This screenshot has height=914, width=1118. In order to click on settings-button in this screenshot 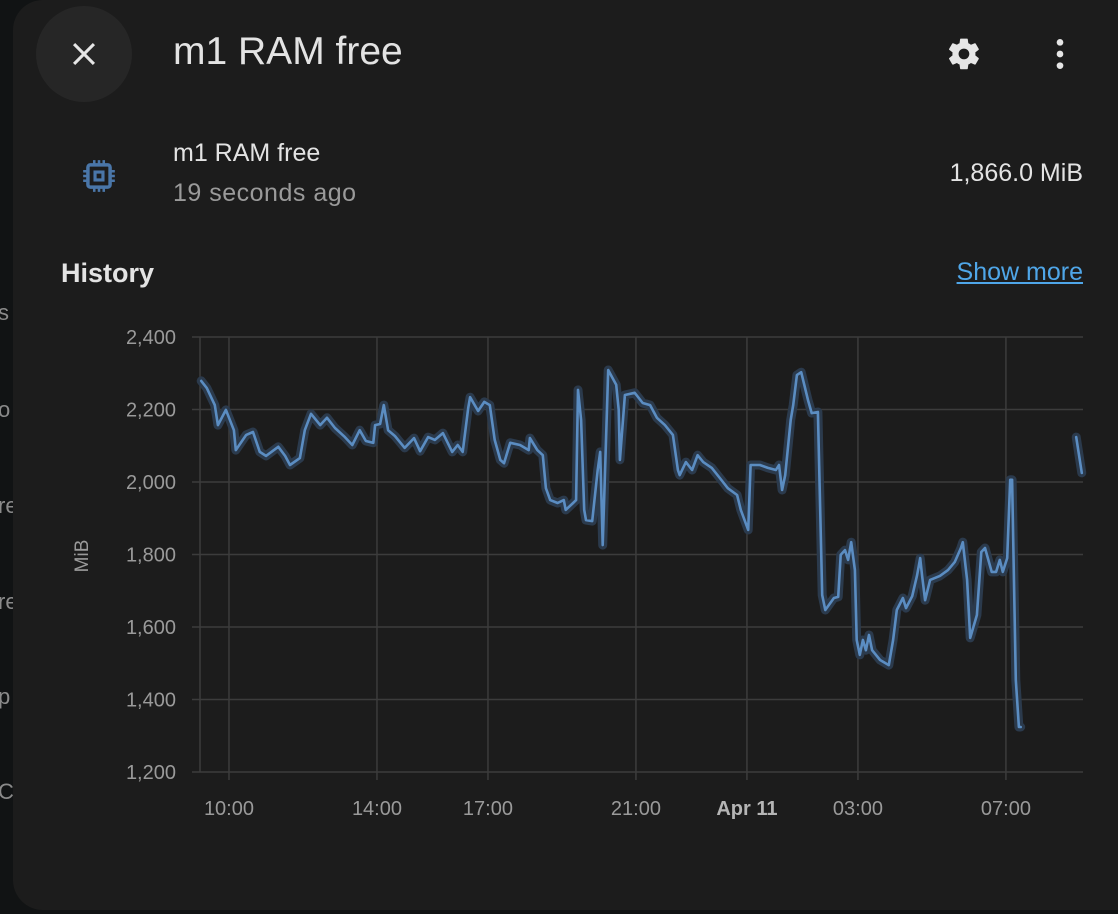, I will do `click(964, 54)`.